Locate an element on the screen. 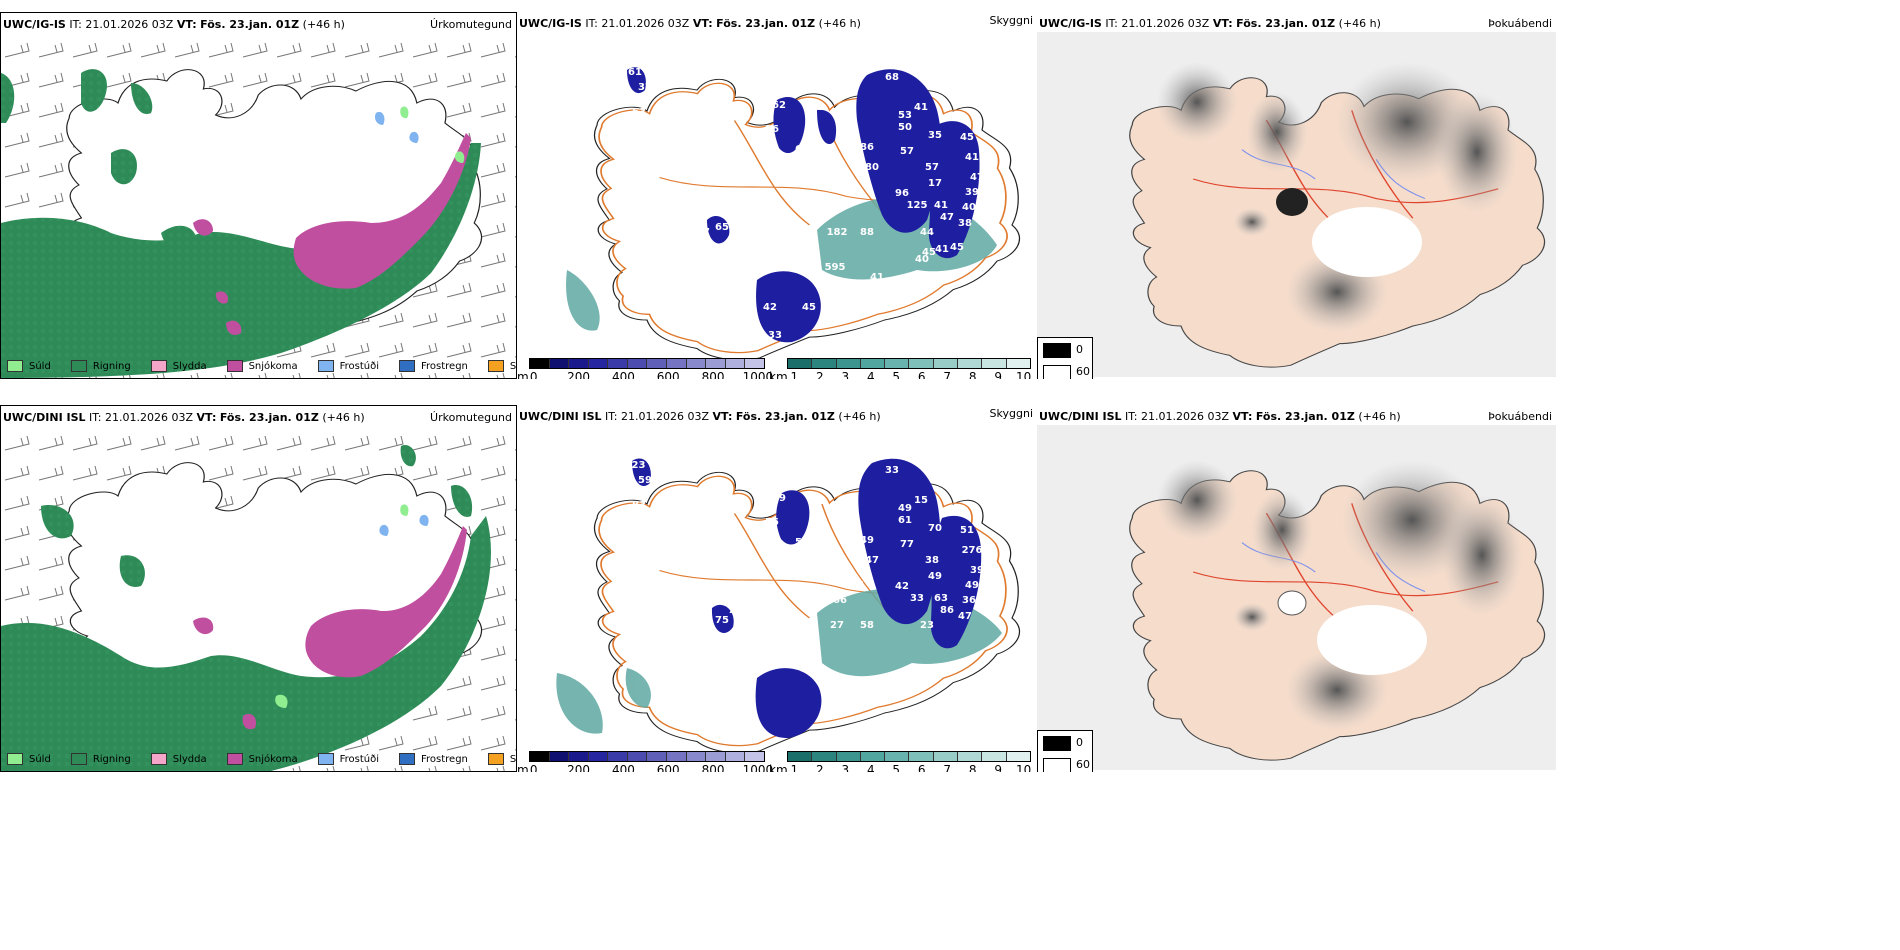 The width and height of the screenshot is (1900, 950). ceiling-value-label: 35 is located at coordinates (935, 135).